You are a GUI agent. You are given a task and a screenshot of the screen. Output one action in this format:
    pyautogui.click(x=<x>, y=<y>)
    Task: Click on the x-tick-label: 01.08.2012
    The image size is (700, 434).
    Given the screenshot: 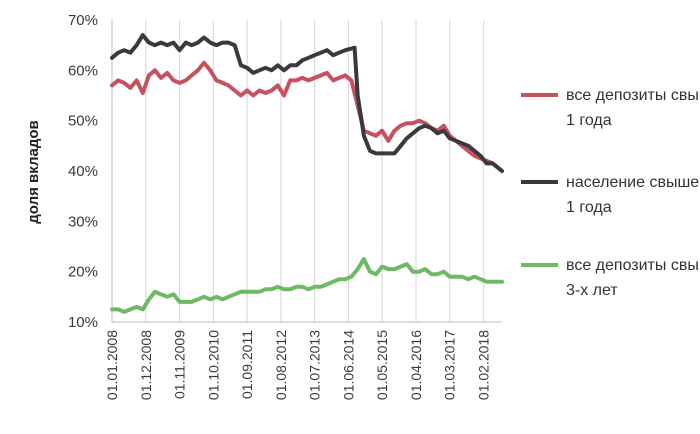 What is the action you would take?
    pyautogui.click(x=281, y=365)
    